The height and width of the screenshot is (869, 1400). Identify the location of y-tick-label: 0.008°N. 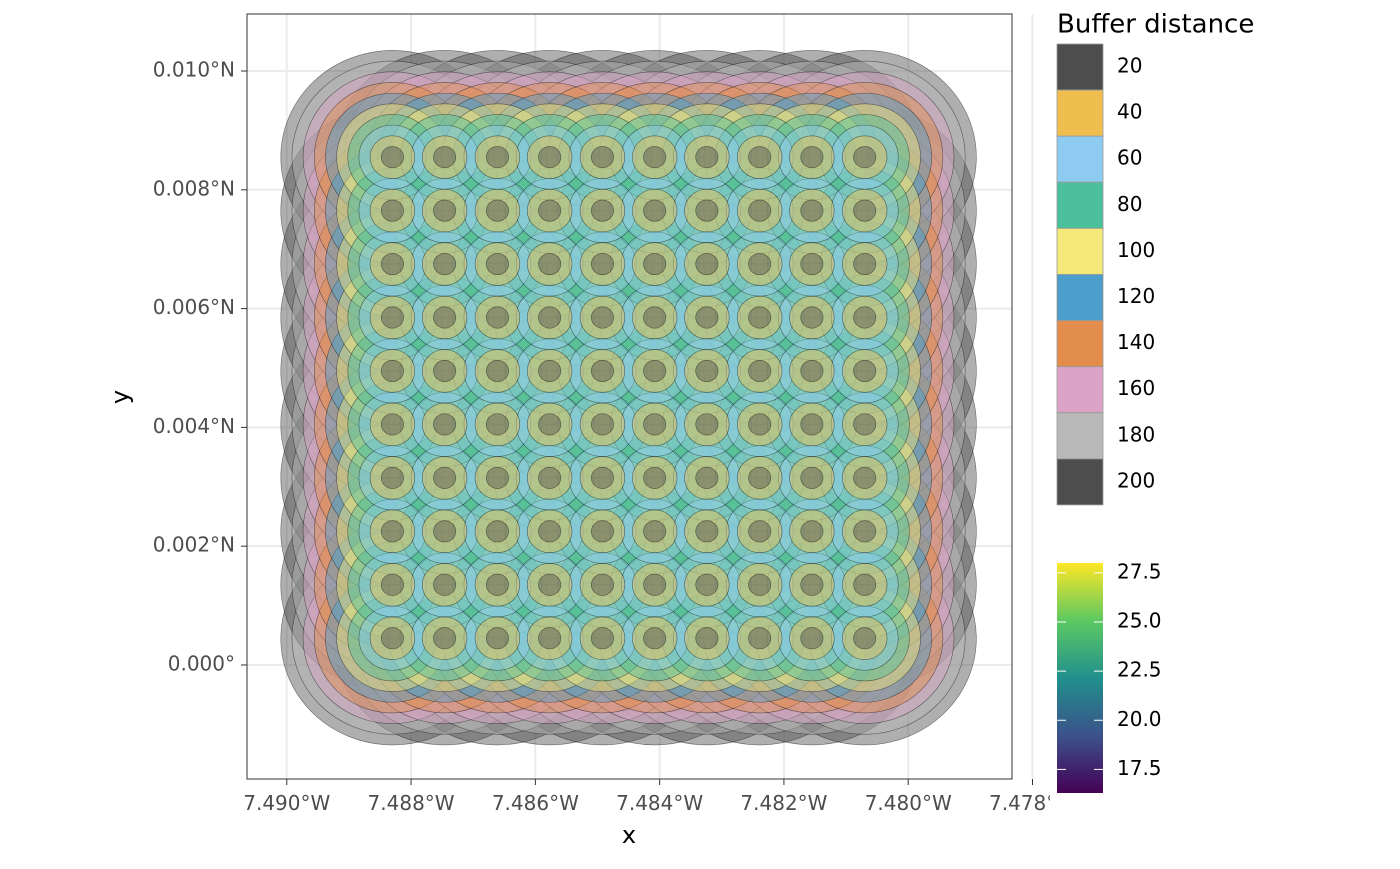
(194, 188).